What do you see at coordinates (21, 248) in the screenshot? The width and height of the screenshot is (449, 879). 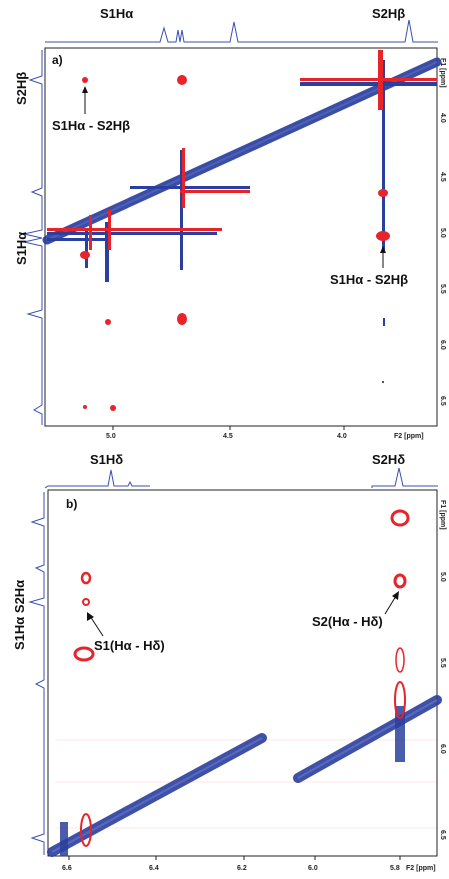 I see `panel-a-left-label-2: S1Hα` at bounding box center [21, 248].